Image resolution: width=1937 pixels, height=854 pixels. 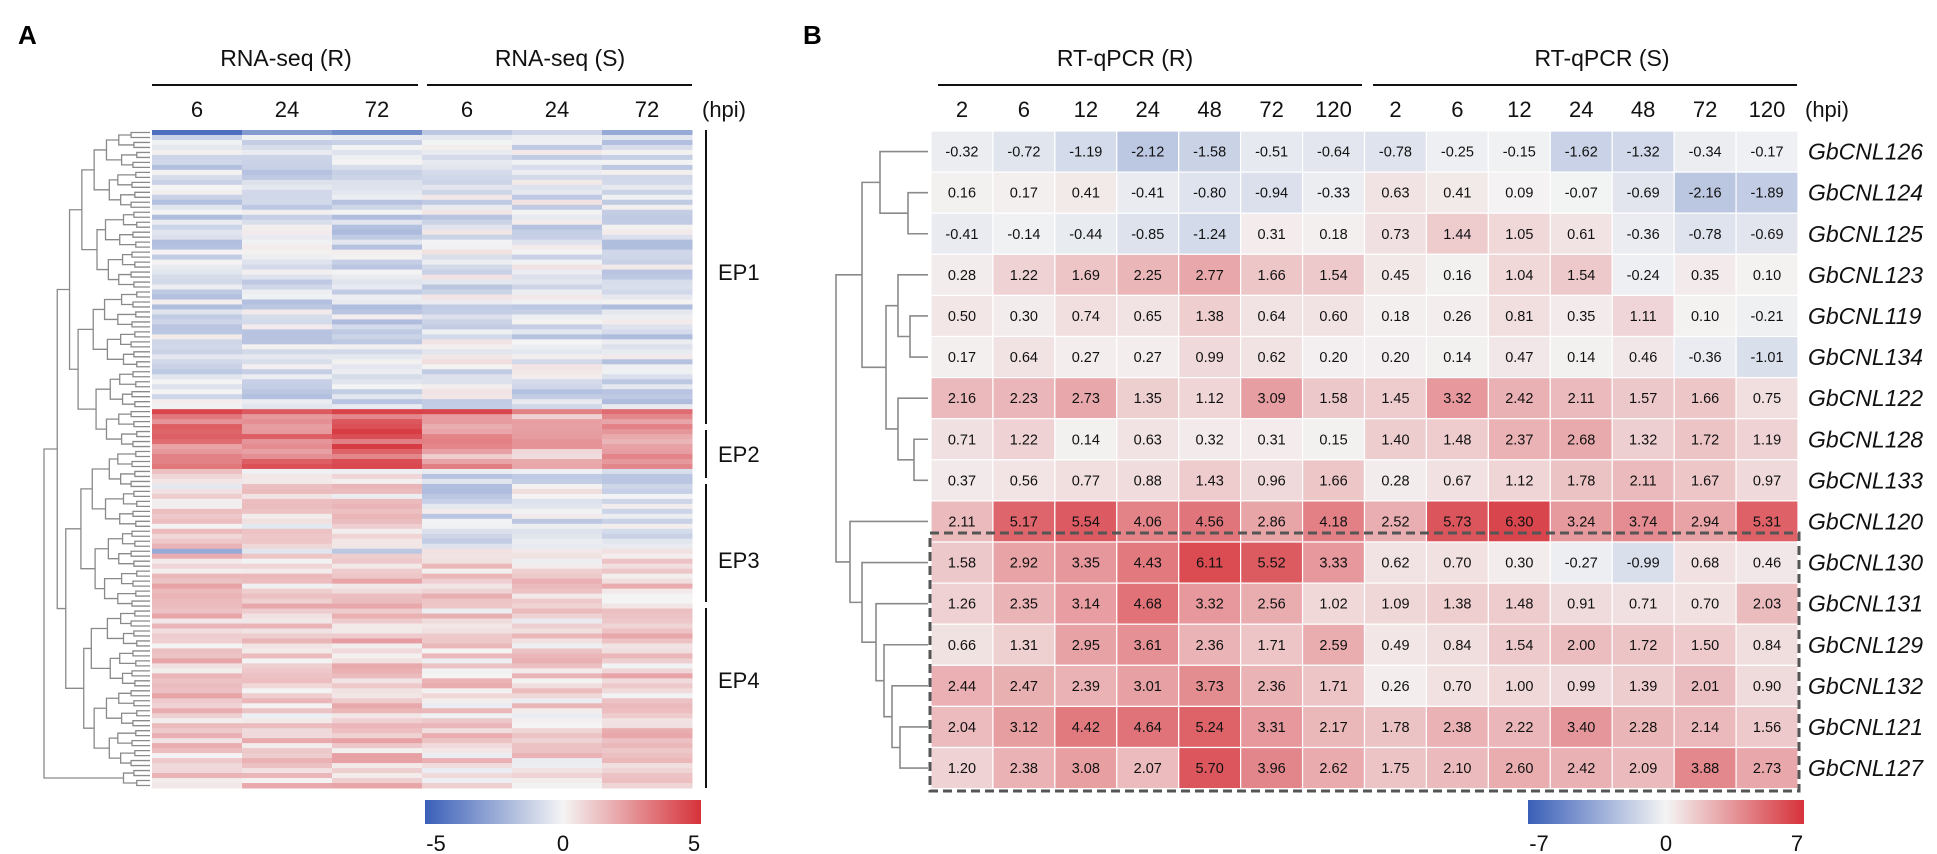 What do you see at coordinates (1148, 646) in the screenshot?
I see `heatmap-cell-value: 3.61` at bounding box center [1148, 646].